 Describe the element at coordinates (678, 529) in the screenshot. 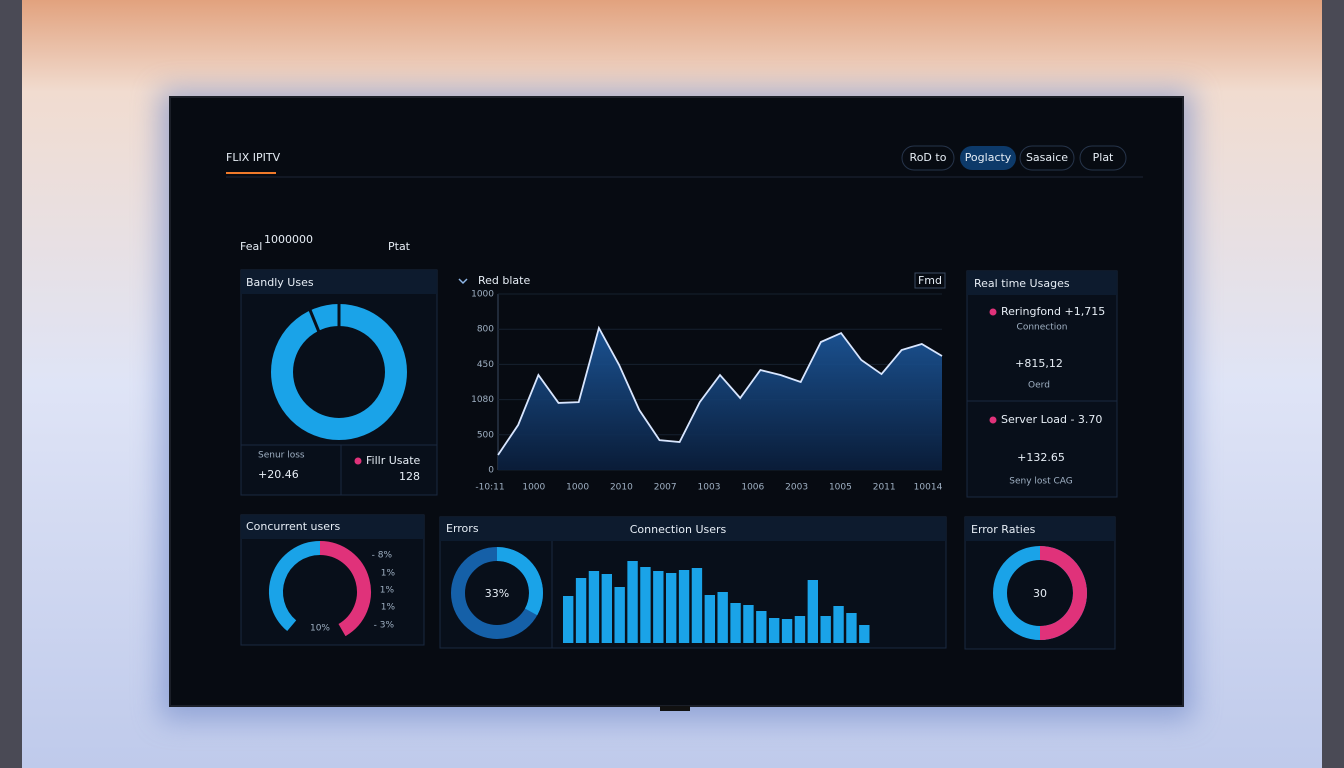

I see `panel-title: Connection Users` at that location.